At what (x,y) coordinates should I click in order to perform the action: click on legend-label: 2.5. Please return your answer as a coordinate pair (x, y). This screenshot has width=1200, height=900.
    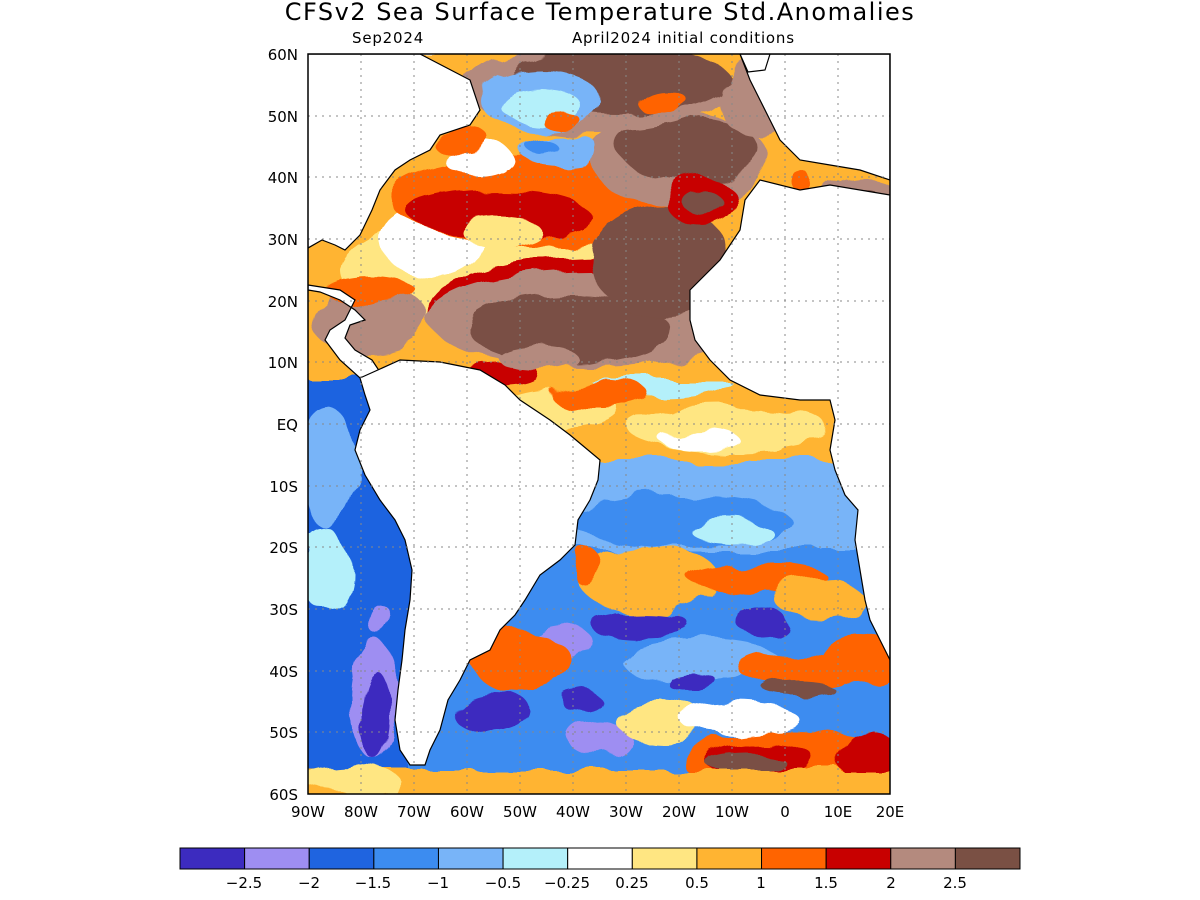
    Looking at the image, I should click on (955, 883).